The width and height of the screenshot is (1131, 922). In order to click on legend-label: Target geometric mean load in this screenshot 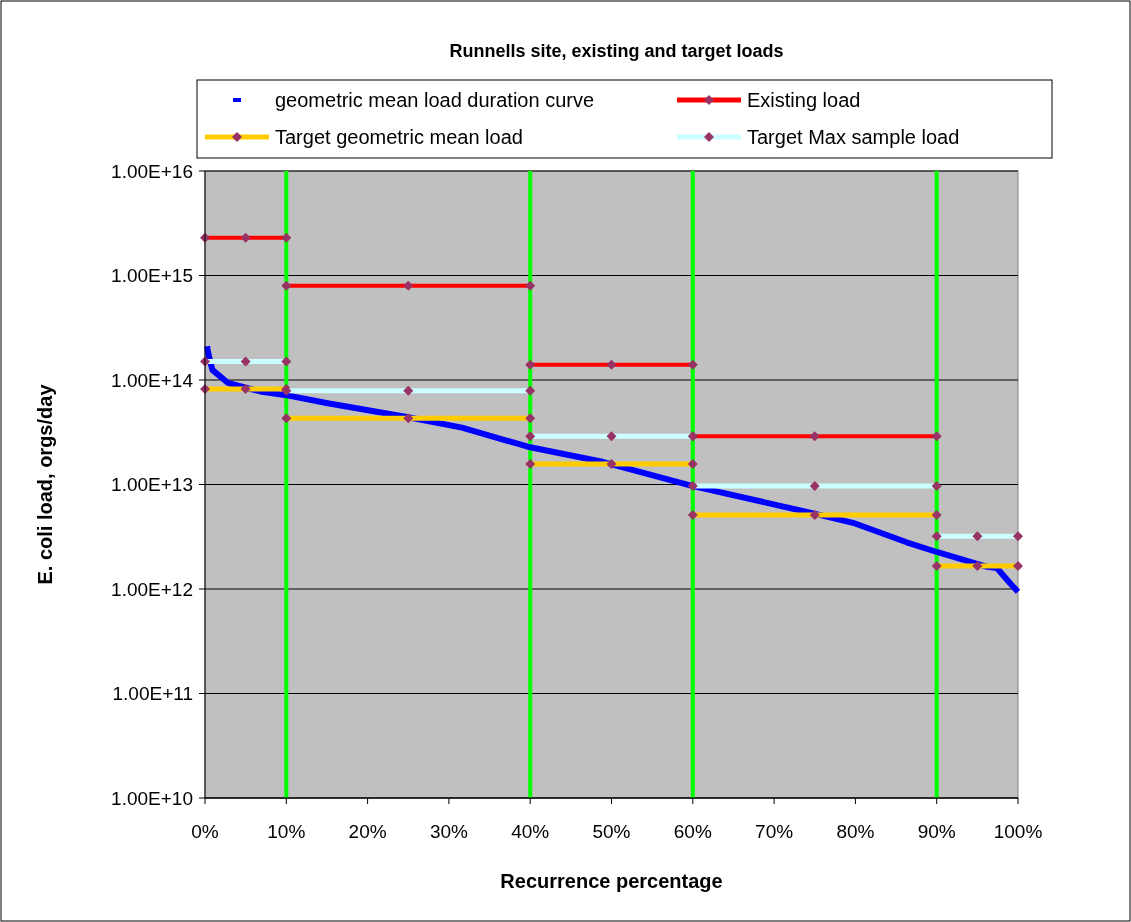, I will do `click(399, 137)`.